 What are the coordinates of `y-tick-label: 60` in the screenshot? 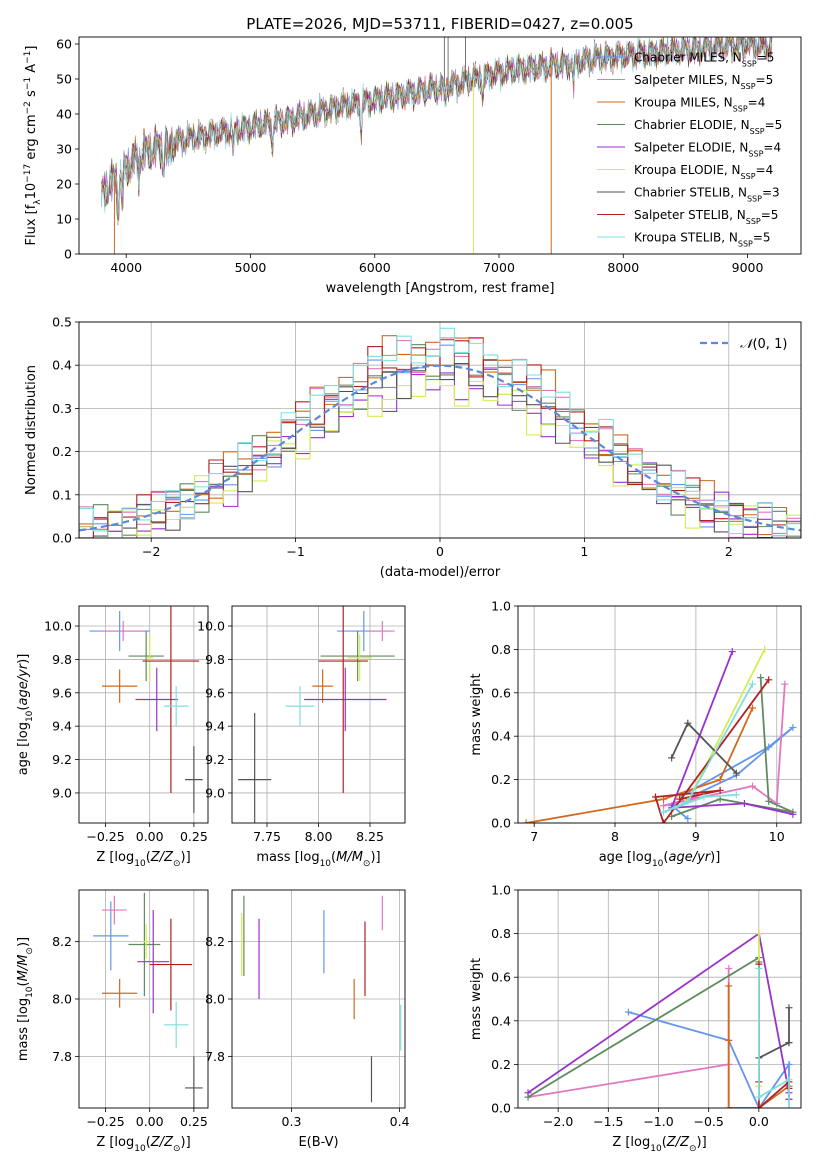 It's located at (64, 44).